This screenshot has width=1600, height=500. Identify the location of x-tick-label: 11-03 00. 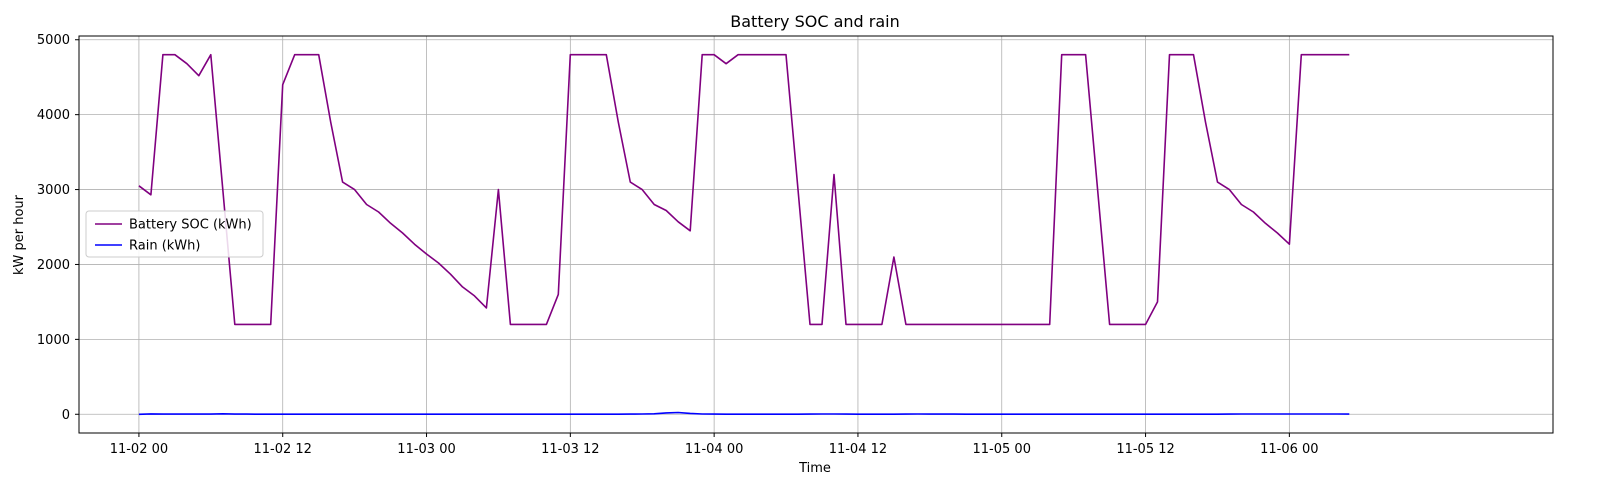
(426, 449).